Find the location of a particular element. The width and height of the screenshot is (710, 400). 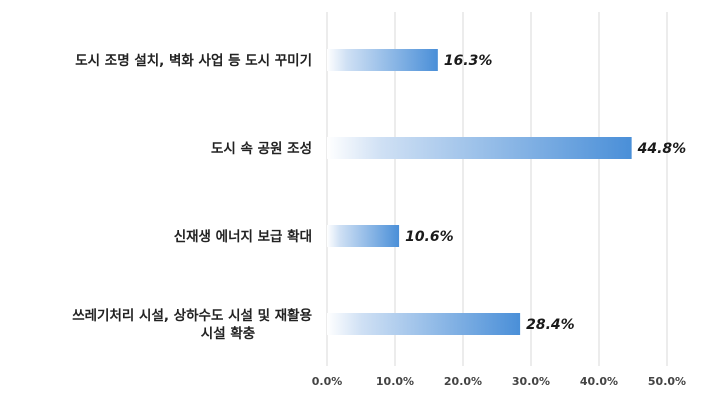

category-label: 도시 조명 설치, 벽화 사업 등 도시 꾸미기 is located at coordinates (193, 60).